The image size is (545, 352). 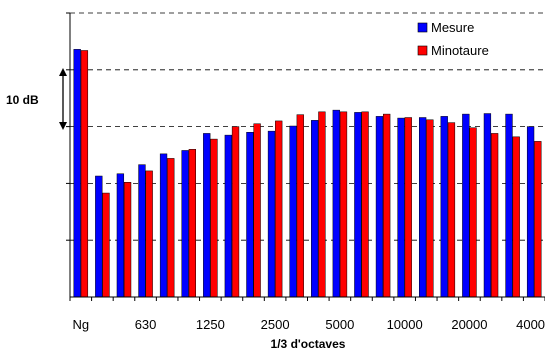 What do you see at coordinates (308, 324) in the screenshot?
I see `x-tick-labels: Ng 630 1250 2500 5000 10000 20000 40000` at bounding box center [308, 324].